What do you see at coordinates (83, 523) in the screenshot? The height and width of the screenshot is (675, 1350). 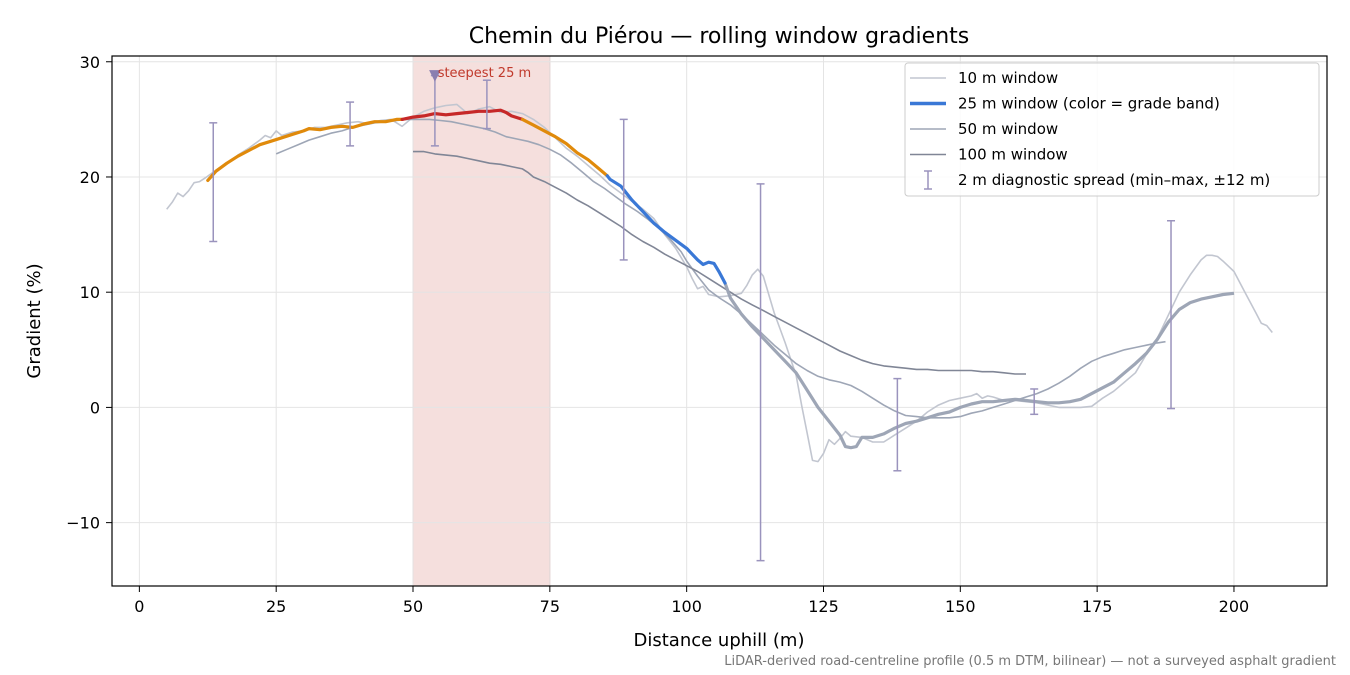 I see `y-tick-label: −10` at bounding box center [83, 523].